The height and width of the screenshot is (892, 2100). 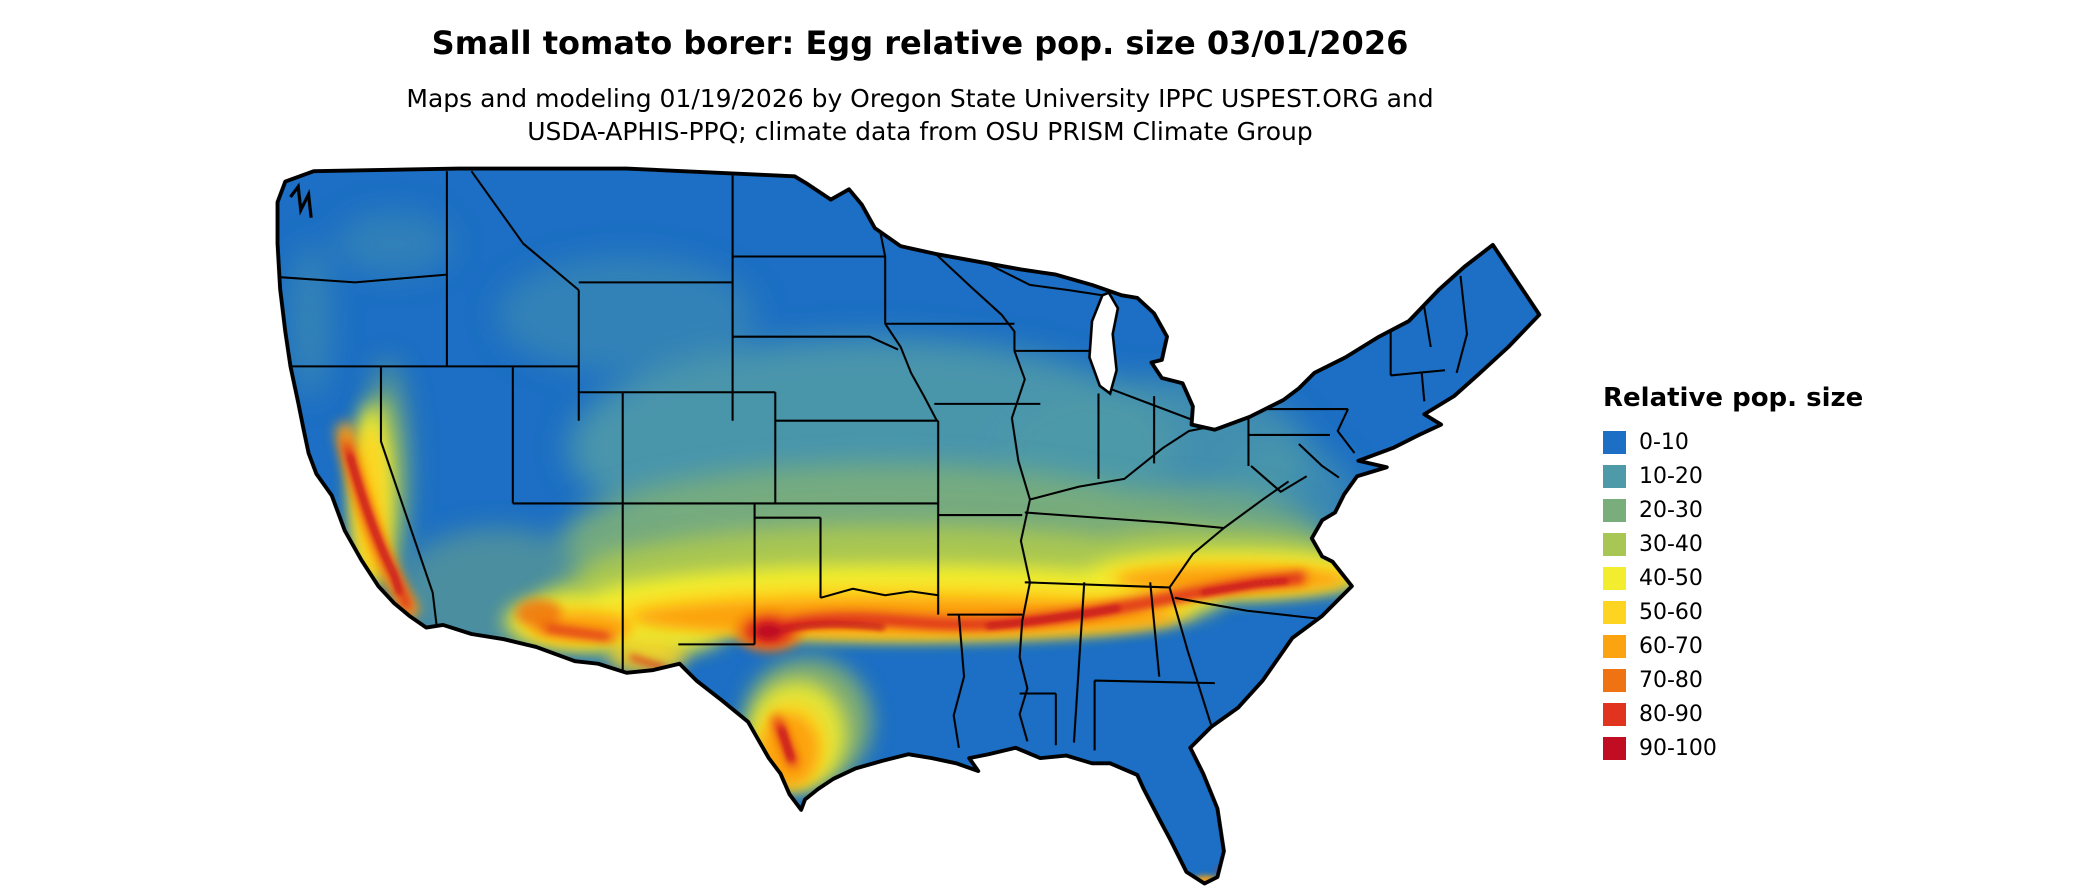 What do you see at coordinates (1671, 612) in the screenshot?
I see `legend-item-label: 50-60` at bounding box center [1671, 612].